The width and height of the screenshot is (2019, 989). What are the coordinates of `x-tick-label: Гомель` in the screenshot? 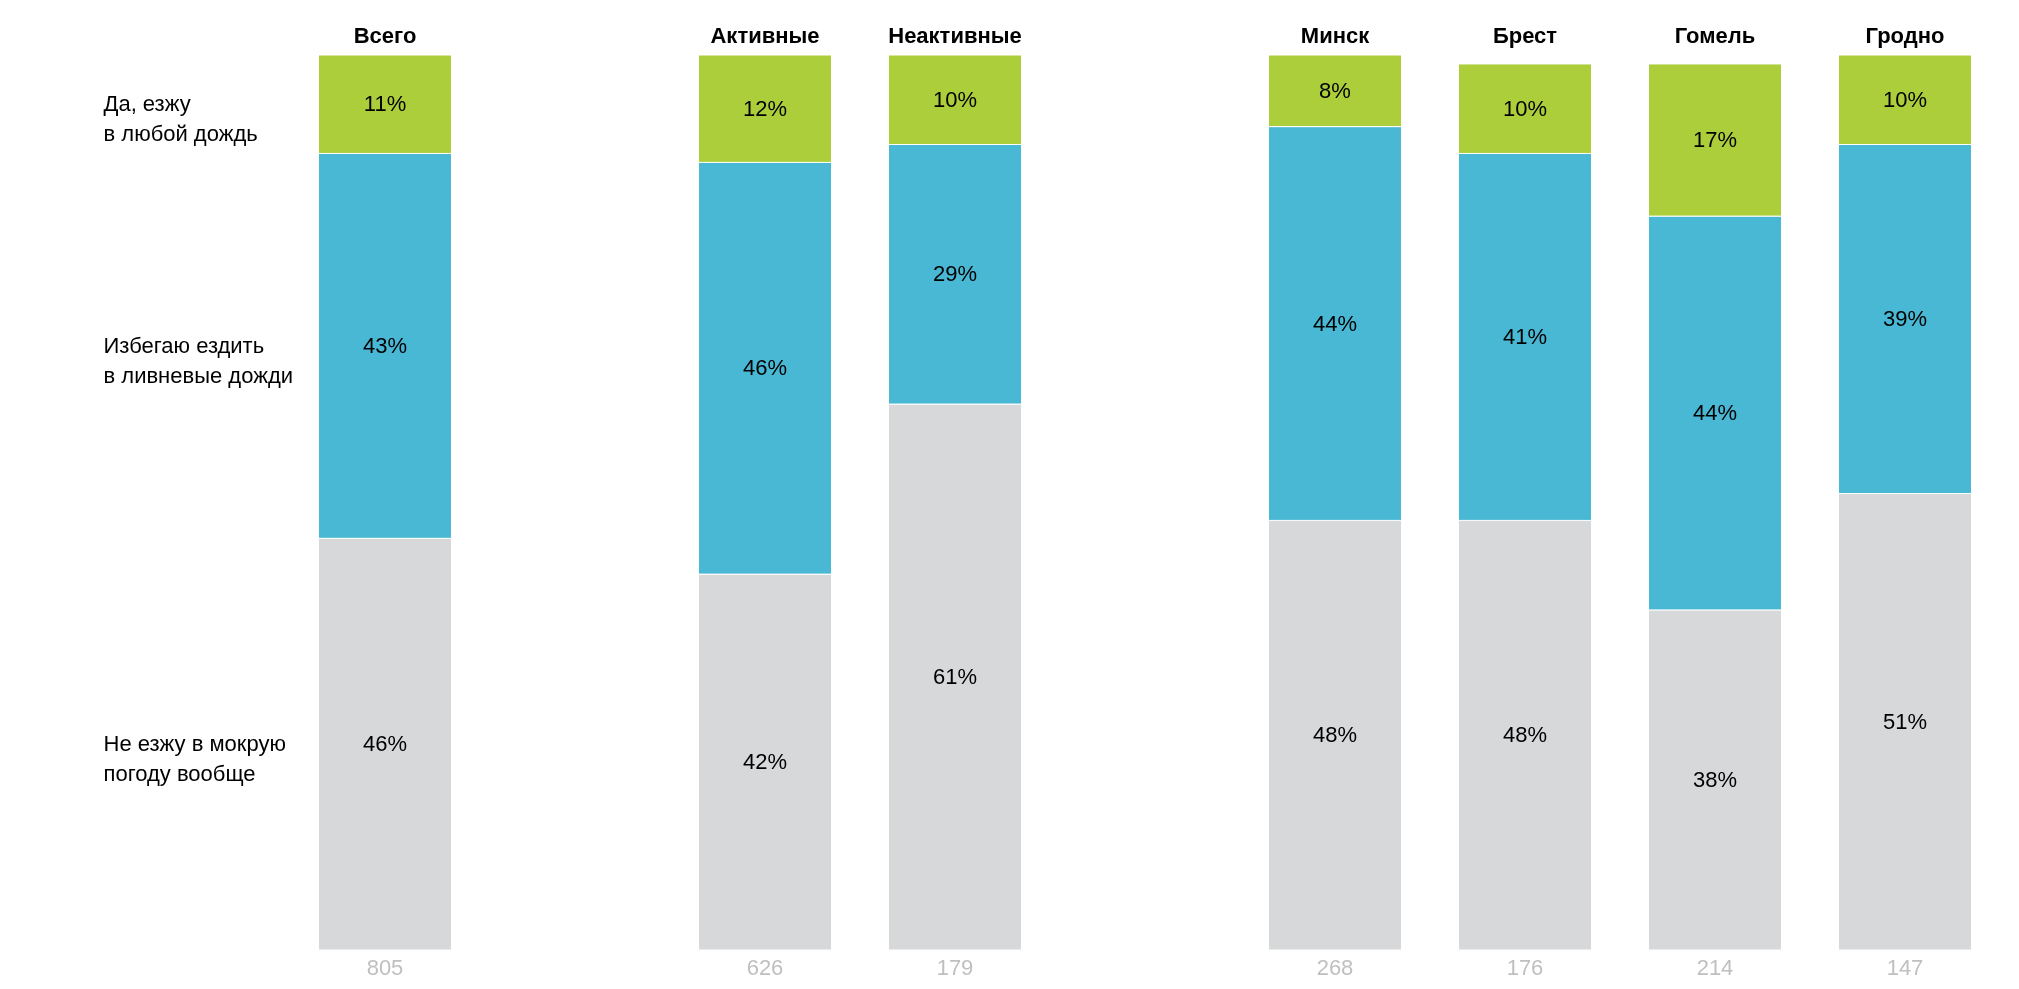 It's located at (1715, 35).